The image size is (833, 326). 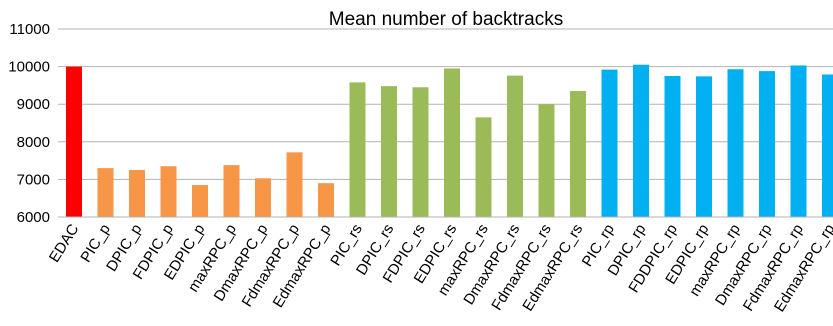 I want to click on y-tick-label: 11000, so click(x=29, y=29).